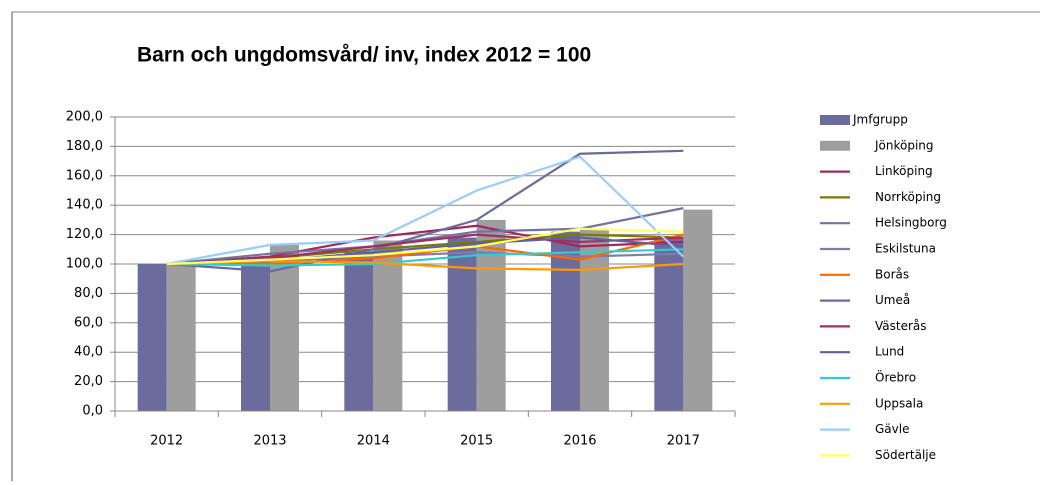  I want to click on y-tick-label: 80,0, so click(88, 293).